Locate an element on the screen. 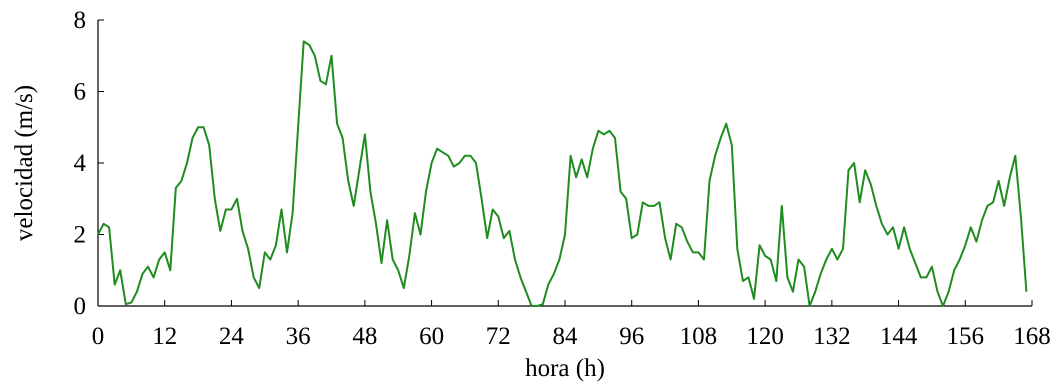  y-tick-label: 2 is located at coordinates (80, 235).